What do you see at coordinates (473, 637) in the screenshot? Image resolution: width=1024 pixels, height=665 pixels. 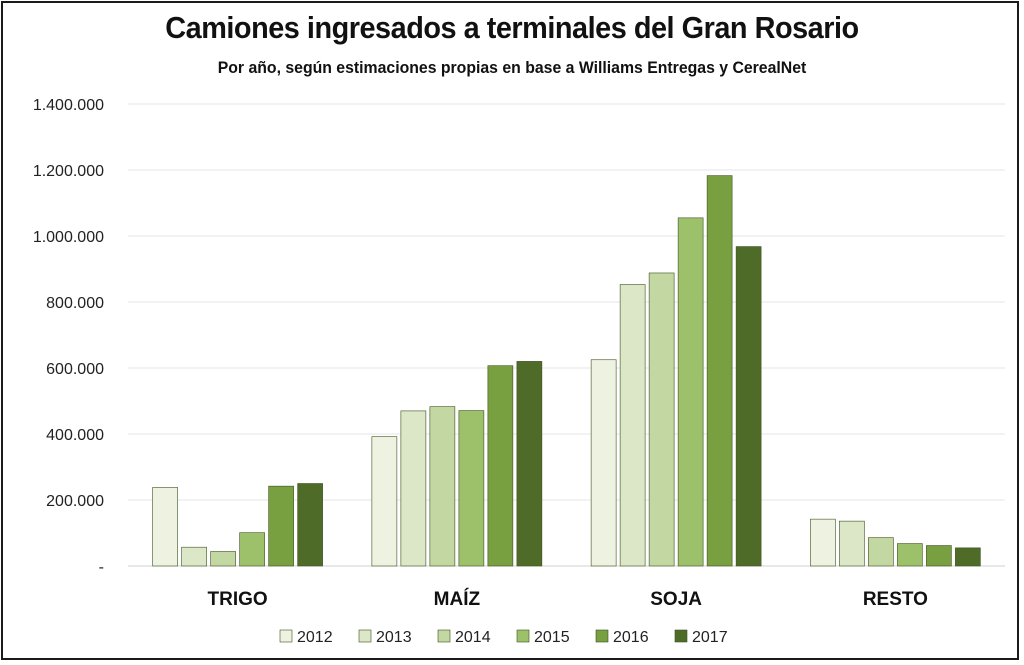 I see `legend-label: 2014` at bounding box center [473, 637].